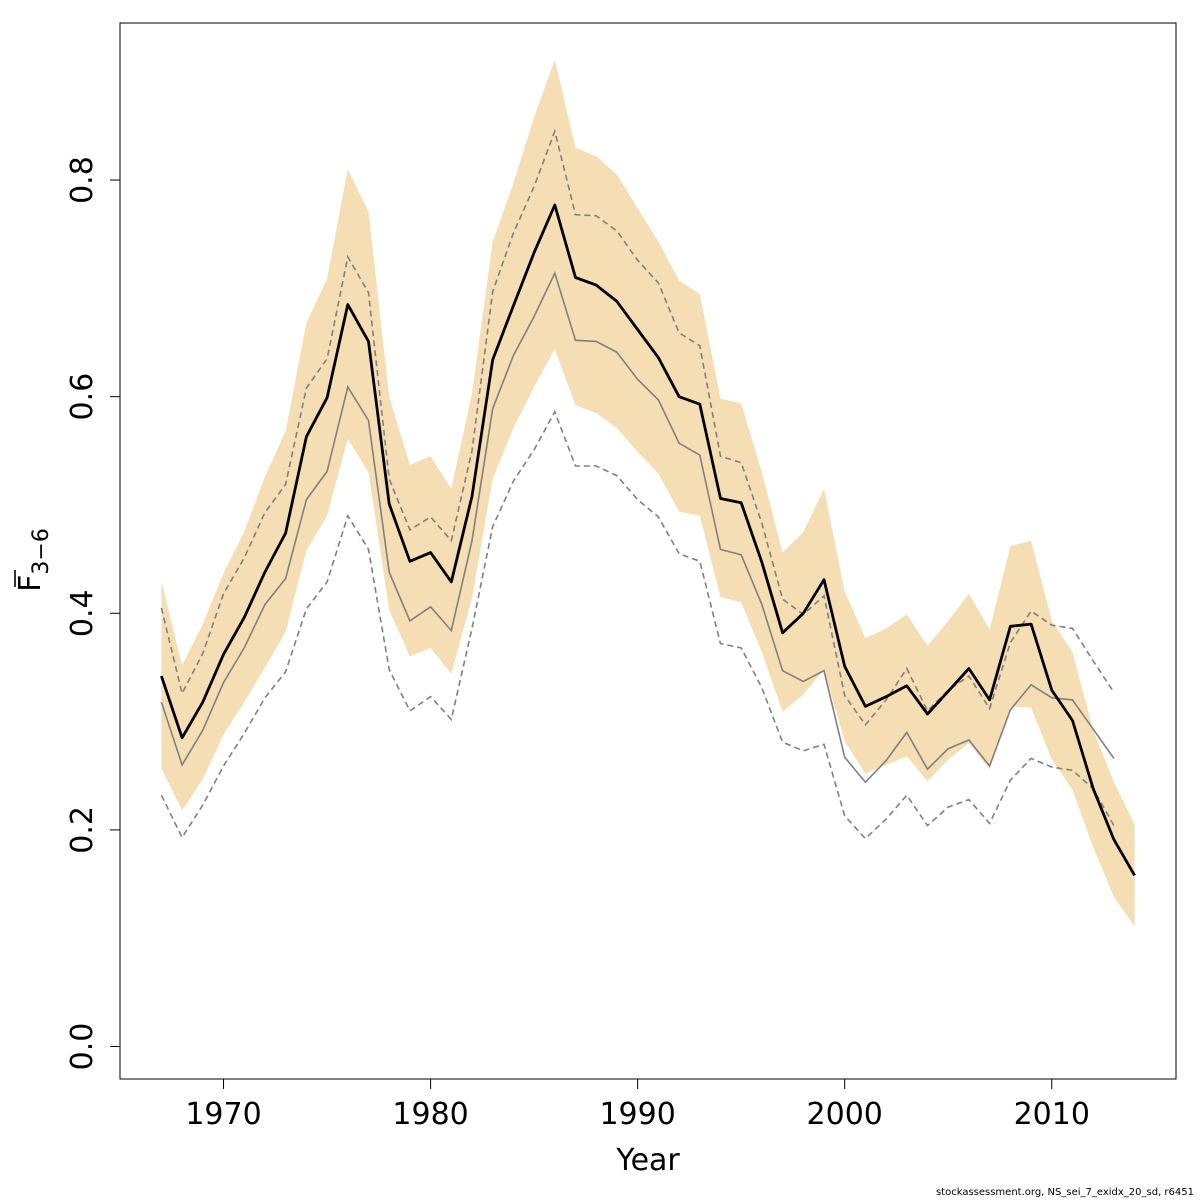  I want to click on y-tick-label: 0.2, so click(82, 830).